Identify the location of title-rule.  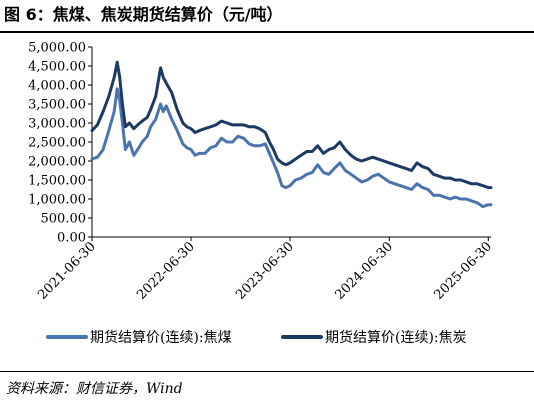
(267, 32).